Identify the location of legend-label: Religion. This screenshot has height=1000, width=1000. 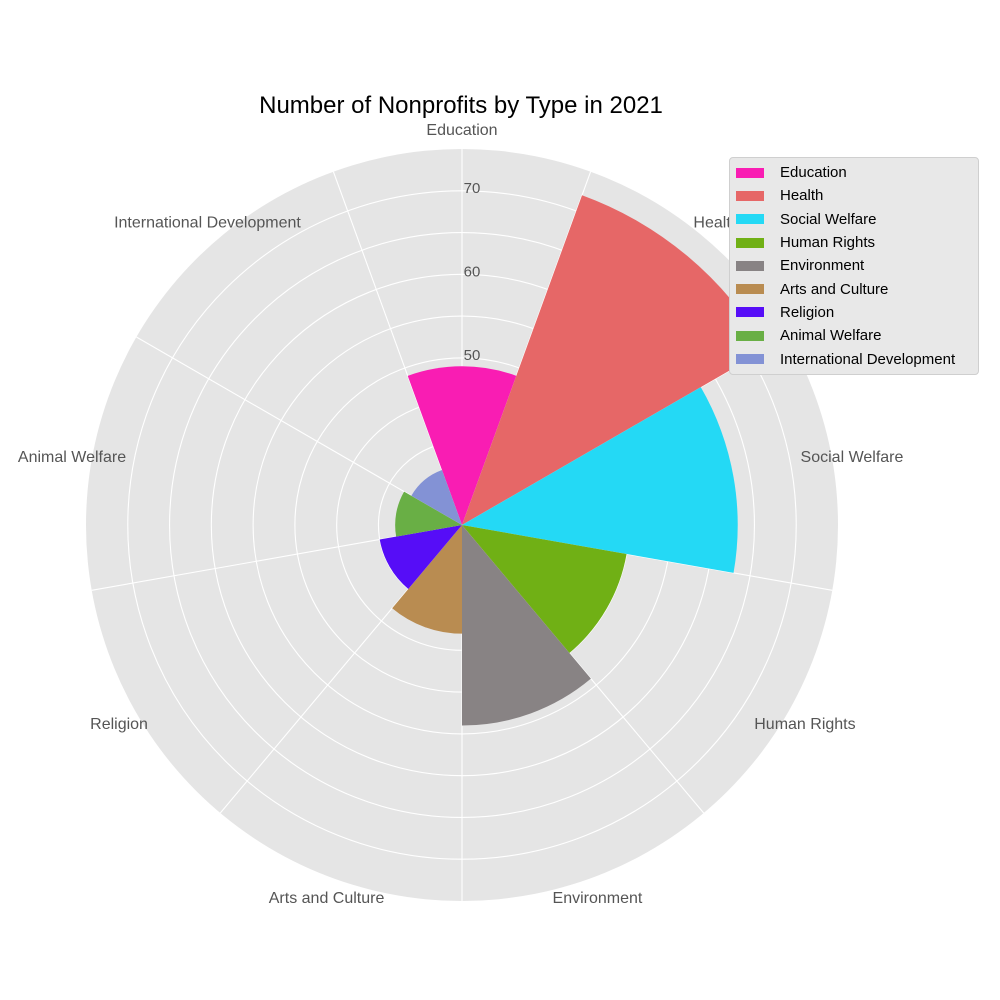
(807, 312).